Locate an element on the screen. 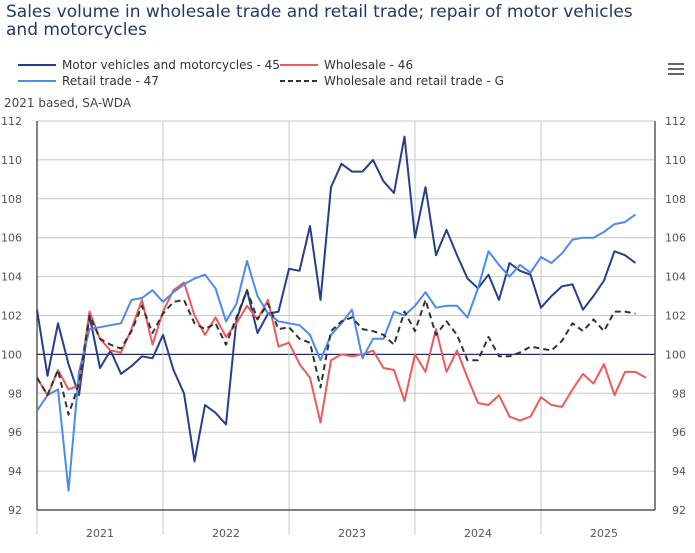 The height and width of the screenshot is (553, 695). y-tick-label-left: 92 is located at coordinates (15, 510).